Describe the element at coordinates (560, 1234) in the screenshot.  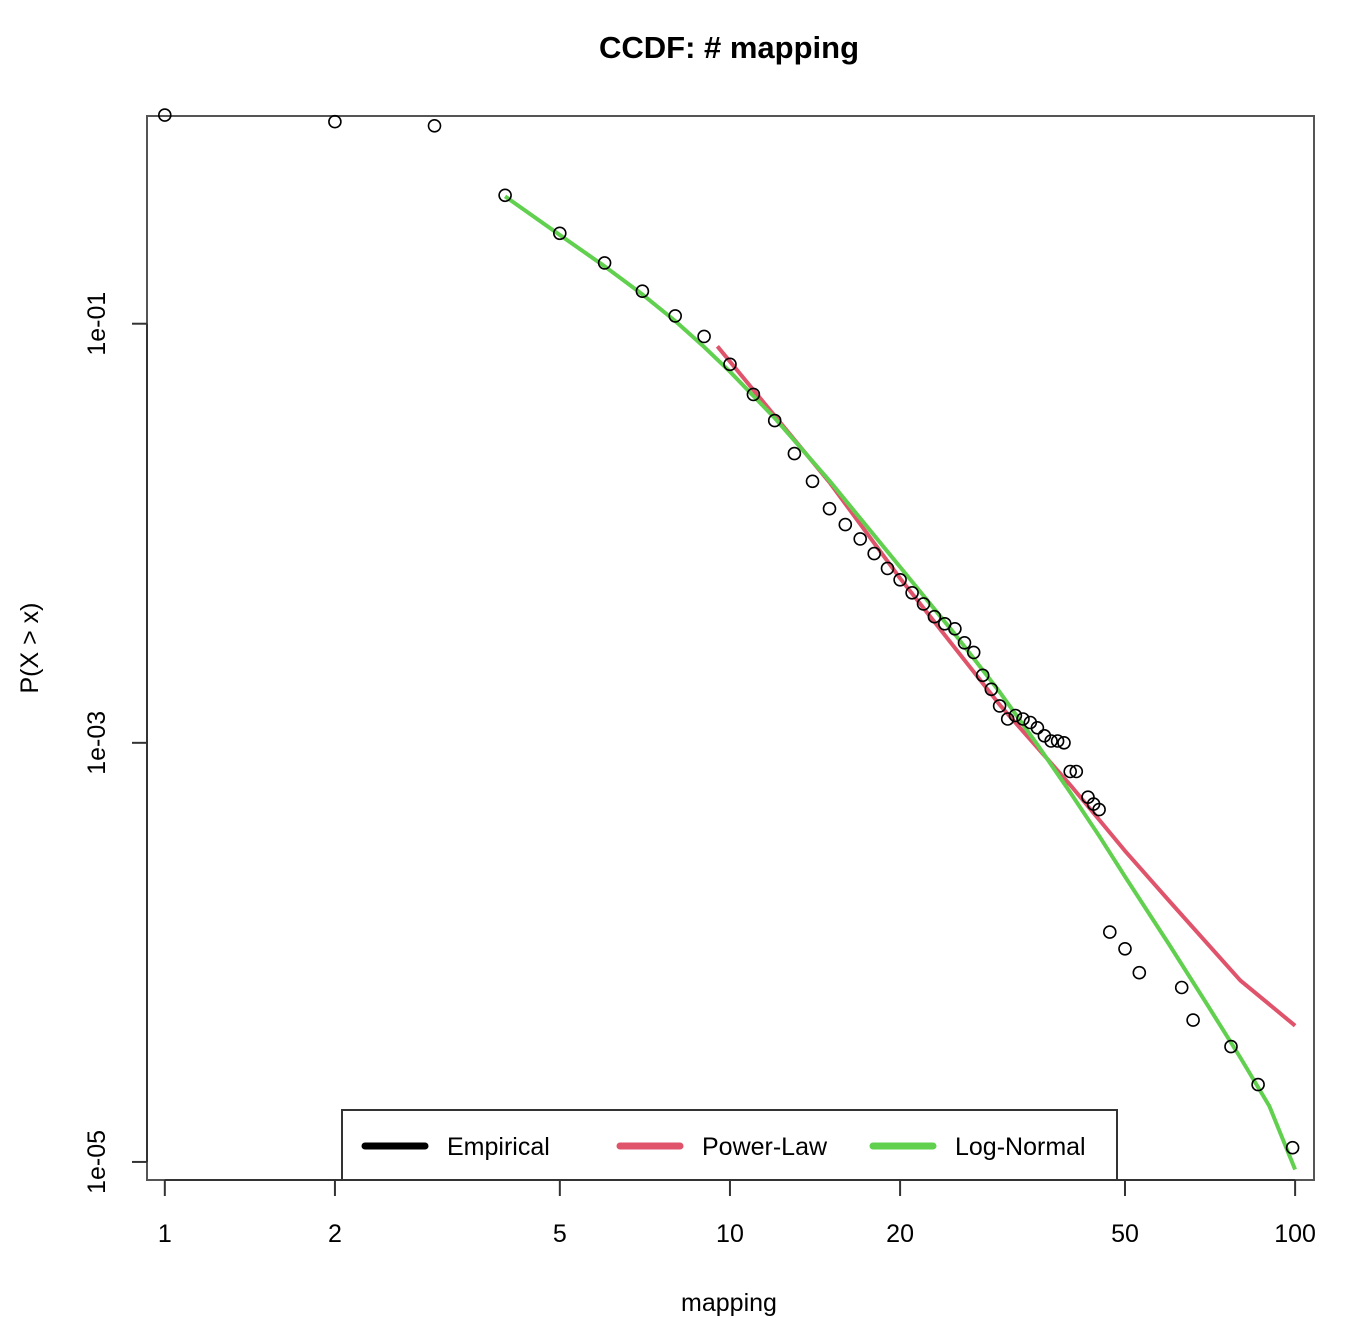
I see `x-tick-label: 5` at that location.